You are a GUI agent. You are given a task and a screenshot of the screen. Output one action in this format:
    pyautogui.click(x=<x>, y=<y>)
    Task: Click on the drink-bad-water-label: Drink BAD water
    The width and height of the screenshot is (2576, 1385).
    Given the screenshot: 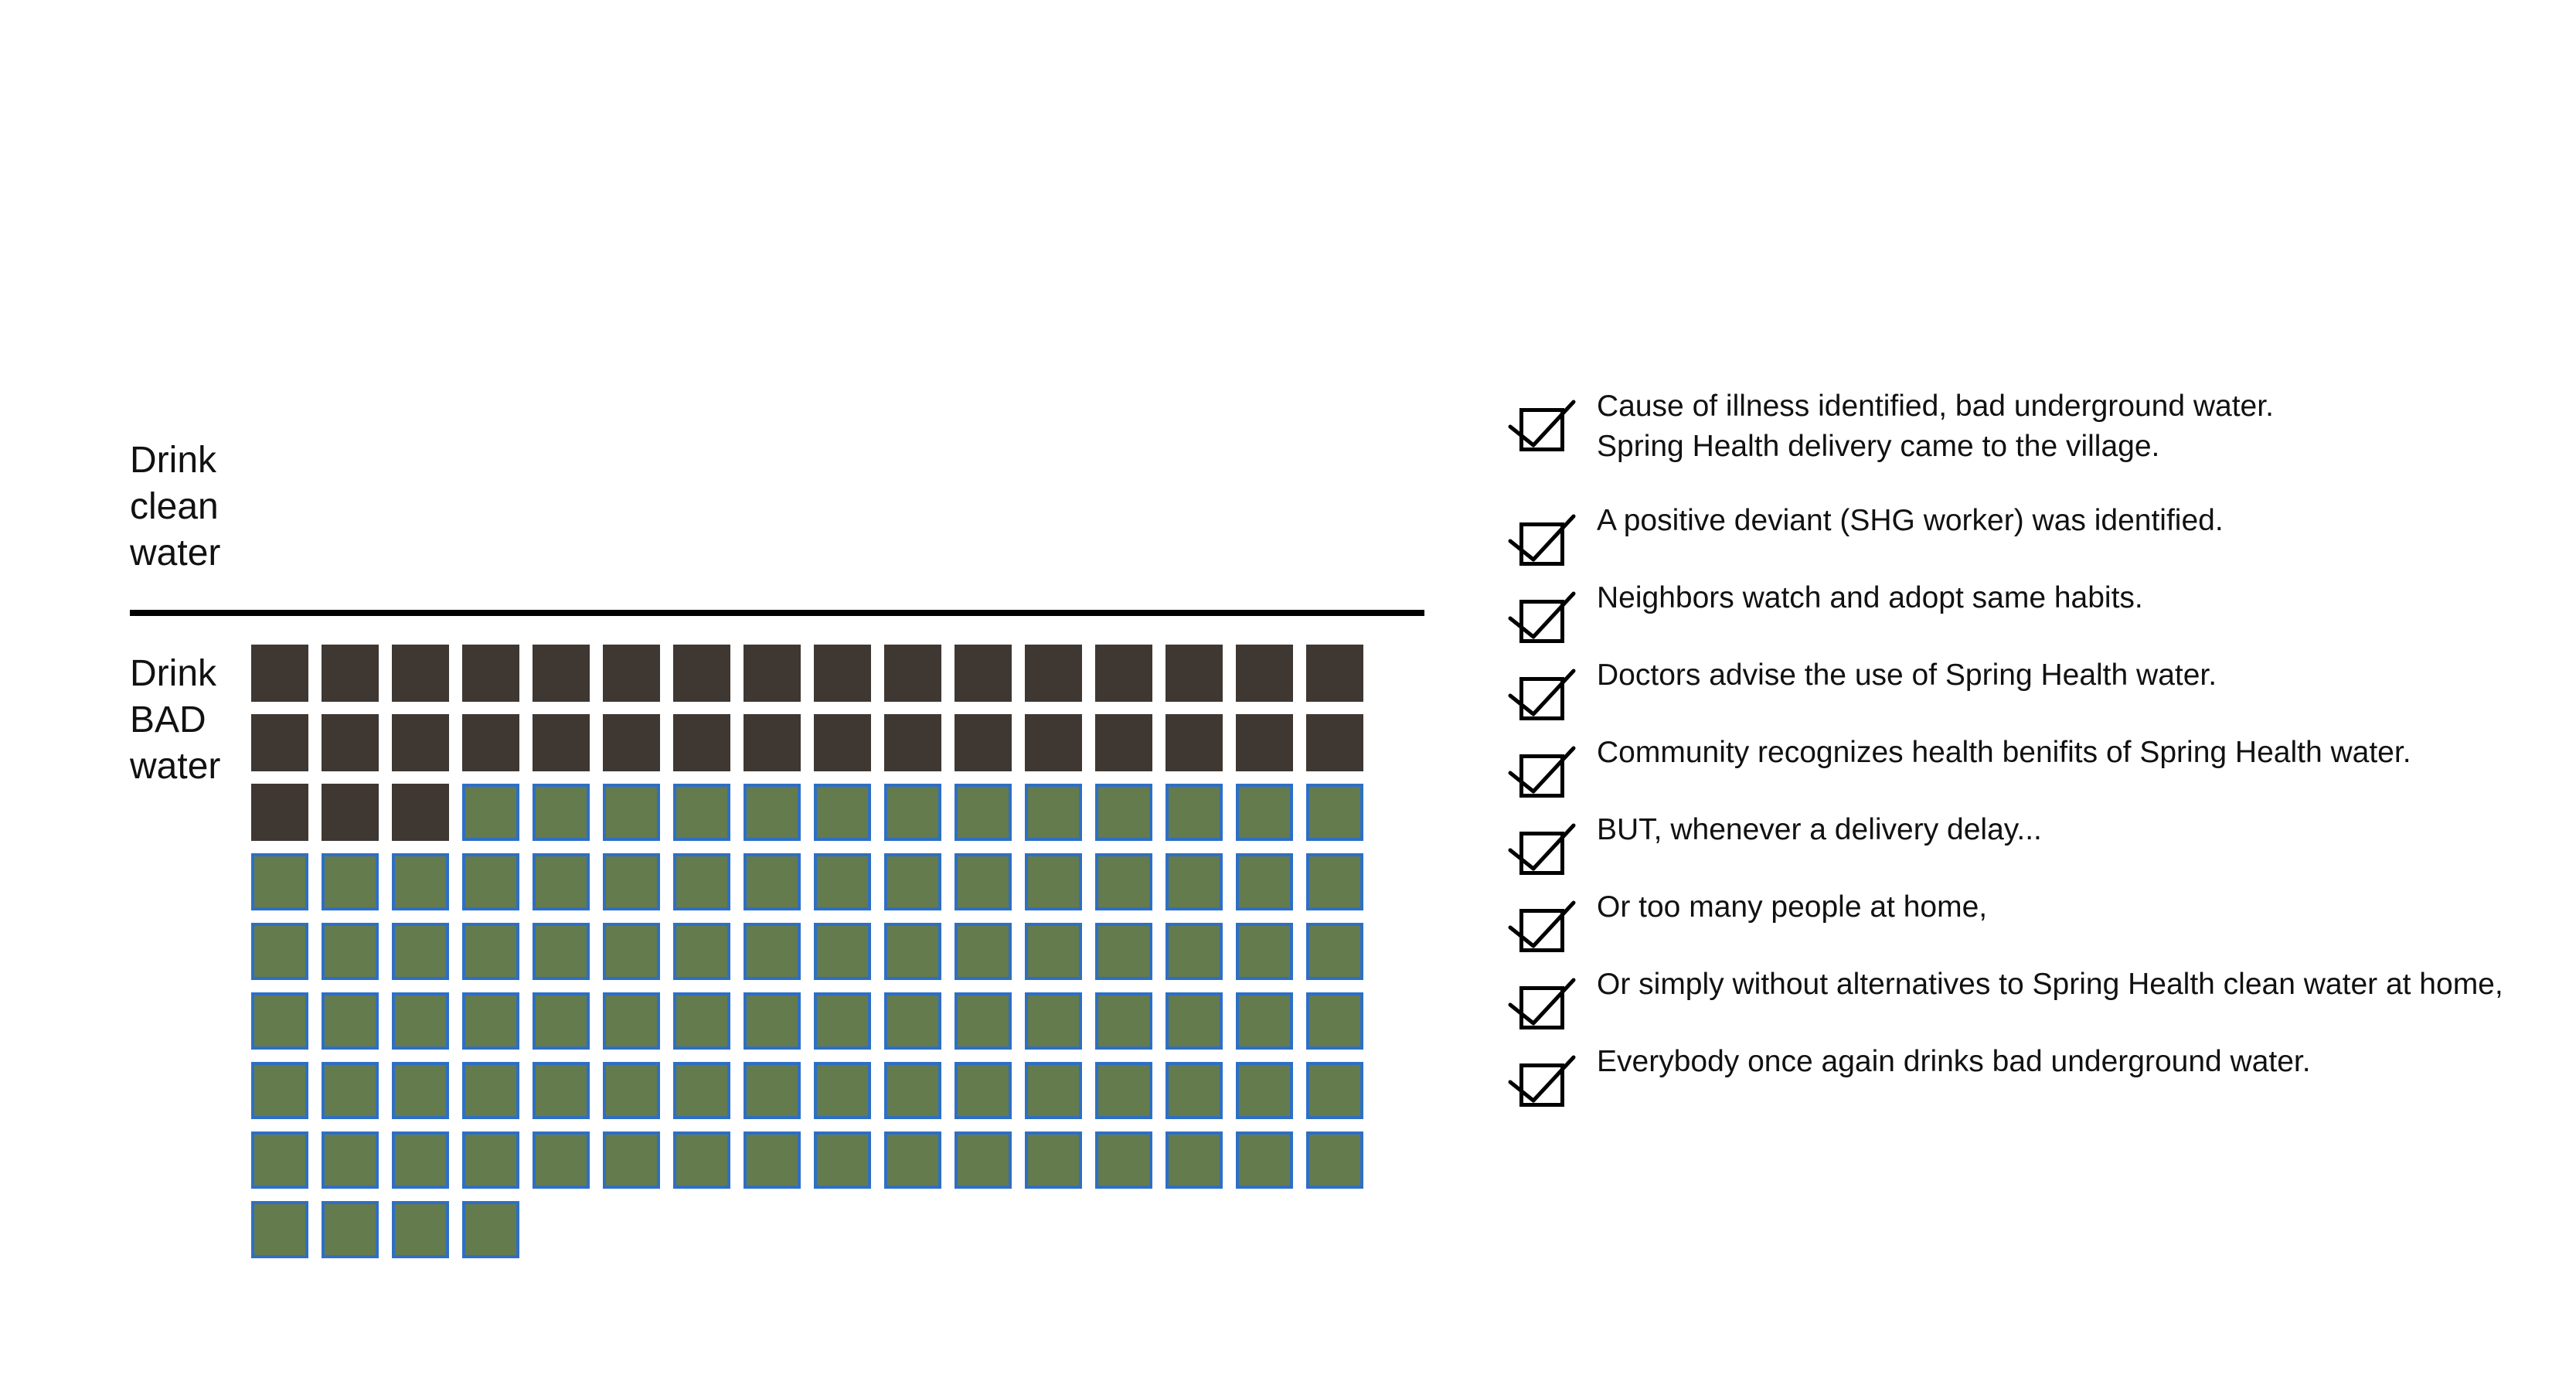 What is the action you would take?
    pyautogui.click(x=175, y=720)
    